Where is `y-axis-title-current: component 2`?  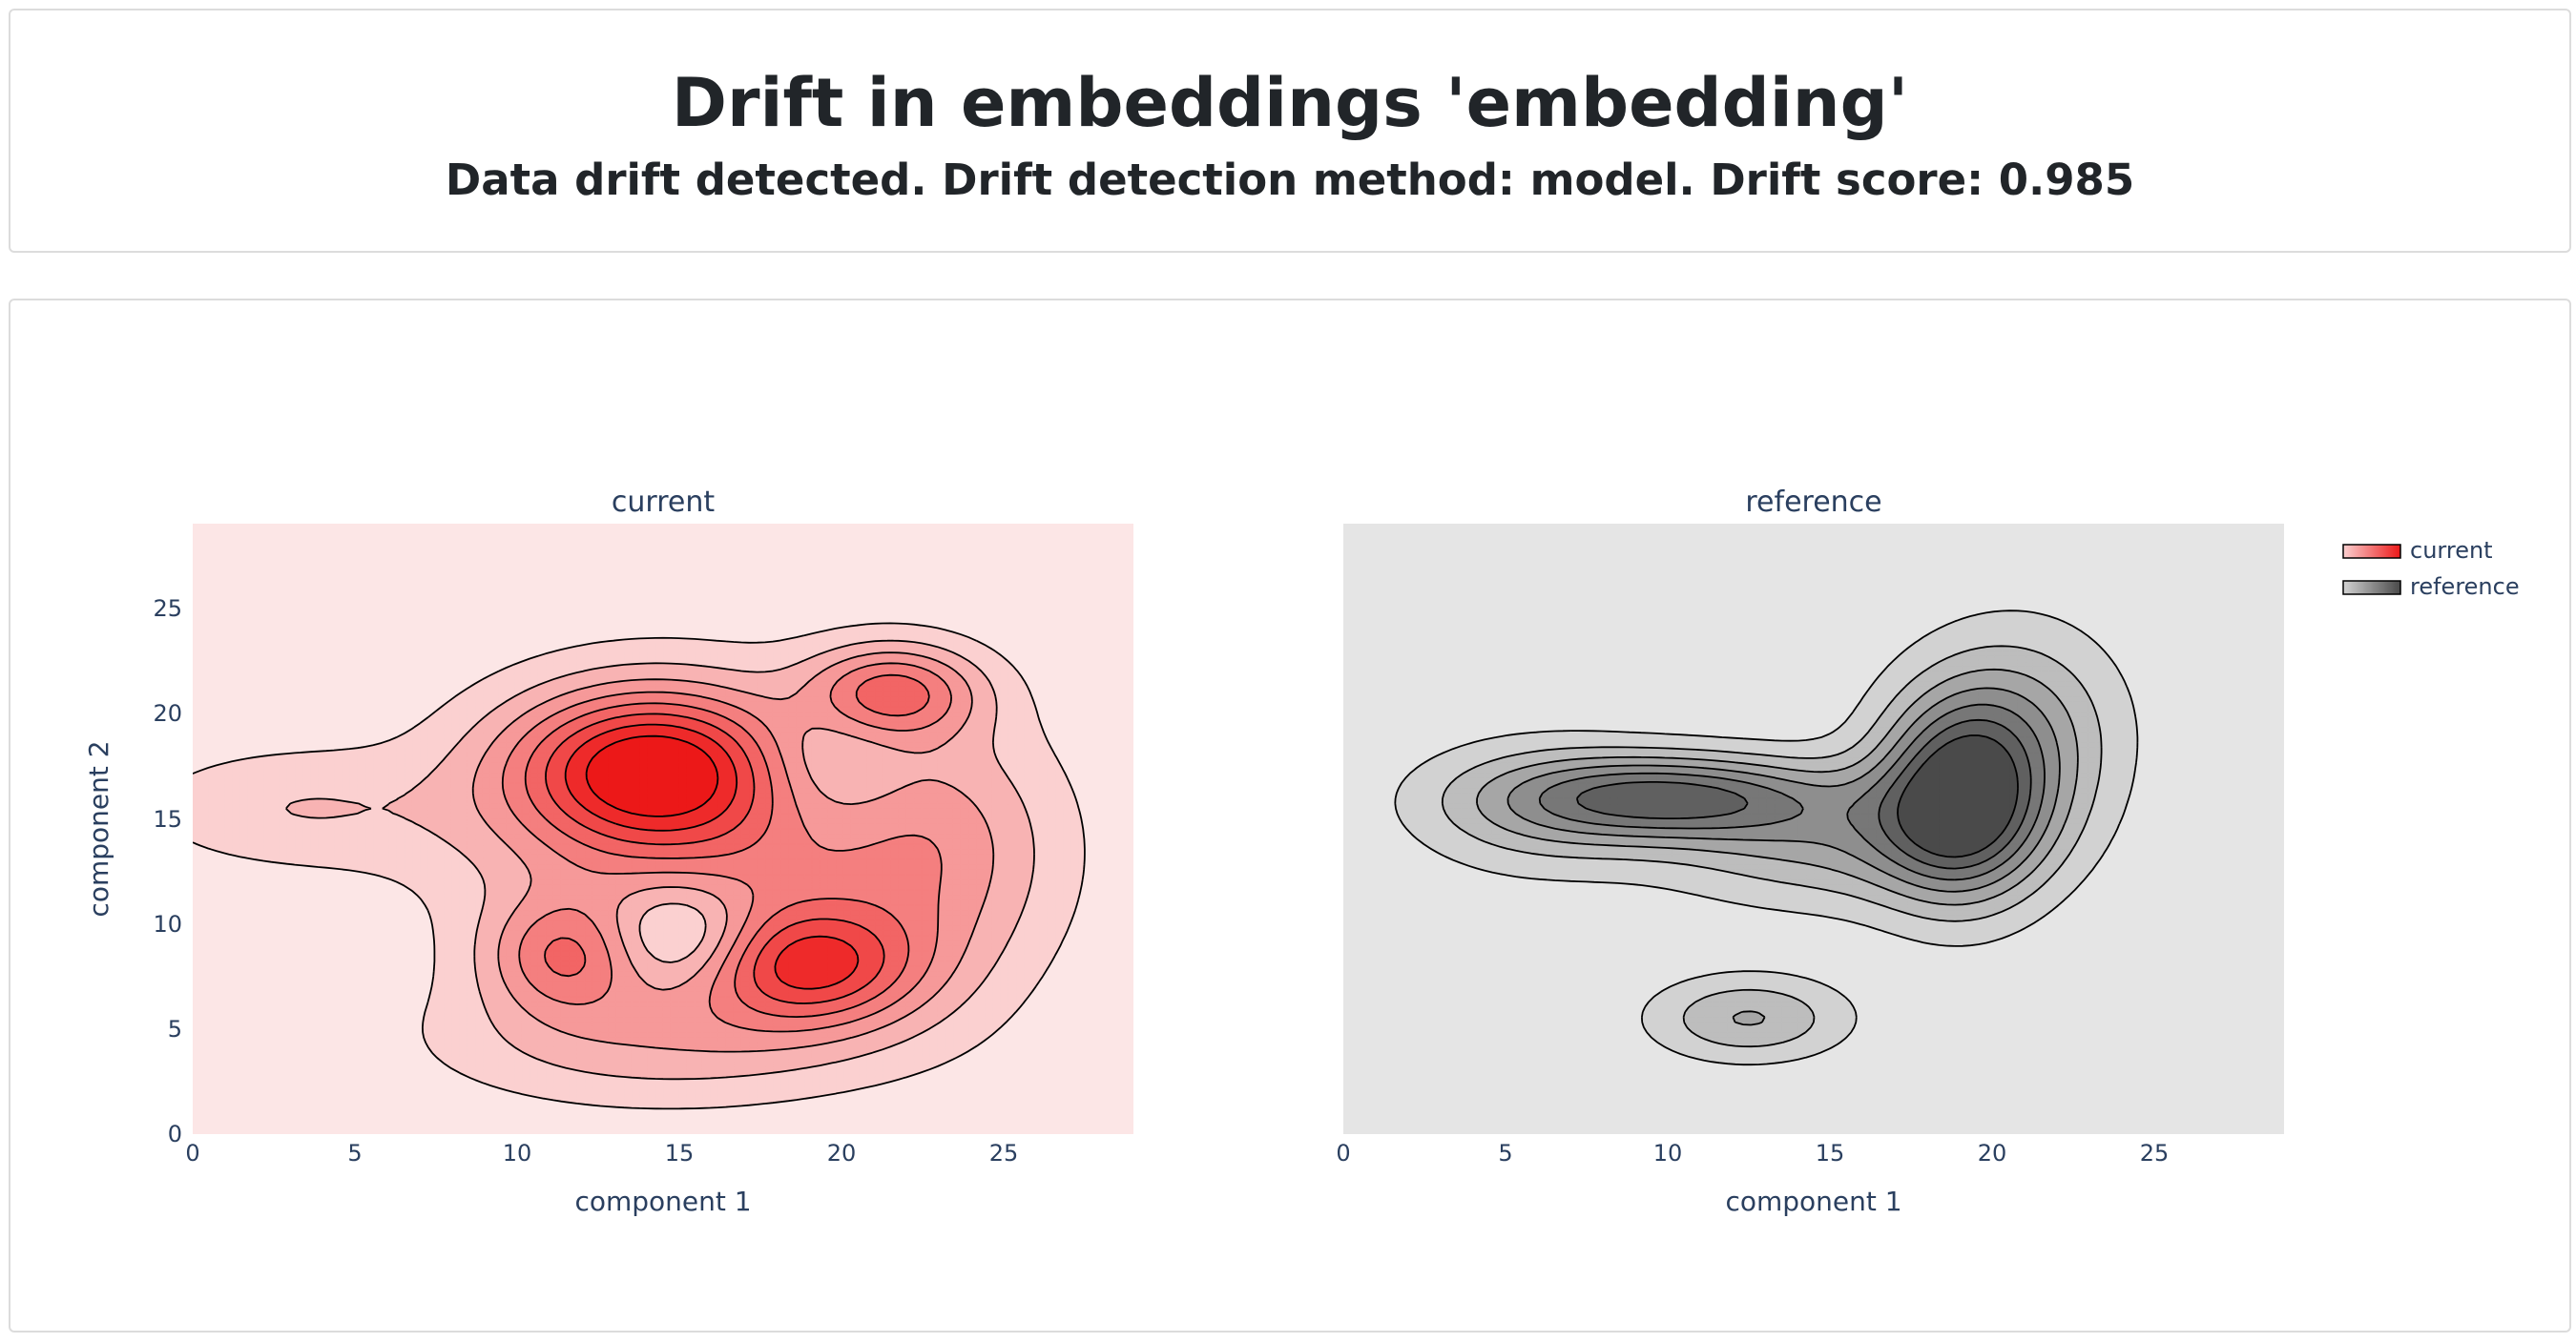
y-axis-title-current: component 2 is located at coordinates (98, 829).